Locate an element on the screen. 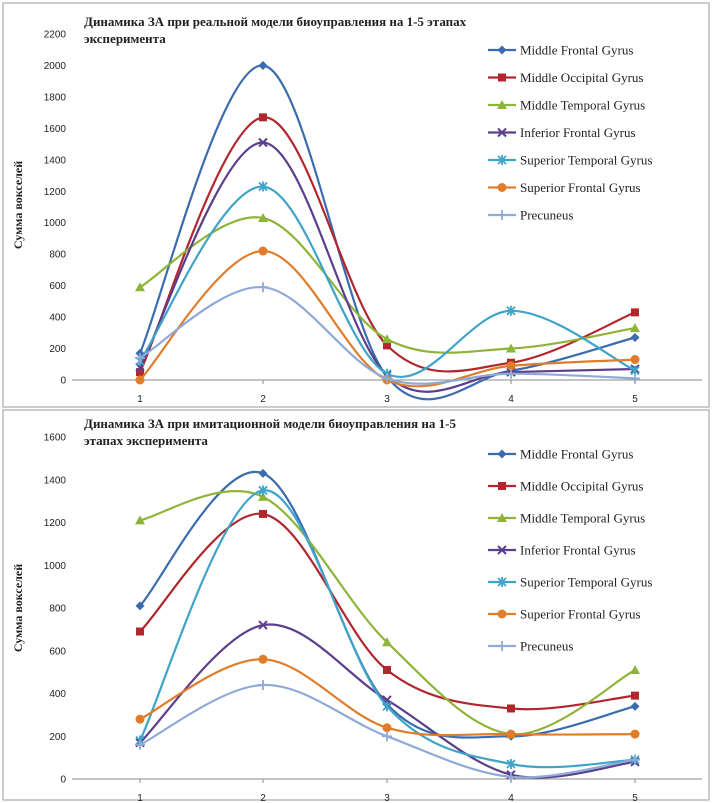 Image resolution: width=712 pixels, height=803 pixels. chart-1-x-tick-label: 1 is located at coordinates (140, 399).